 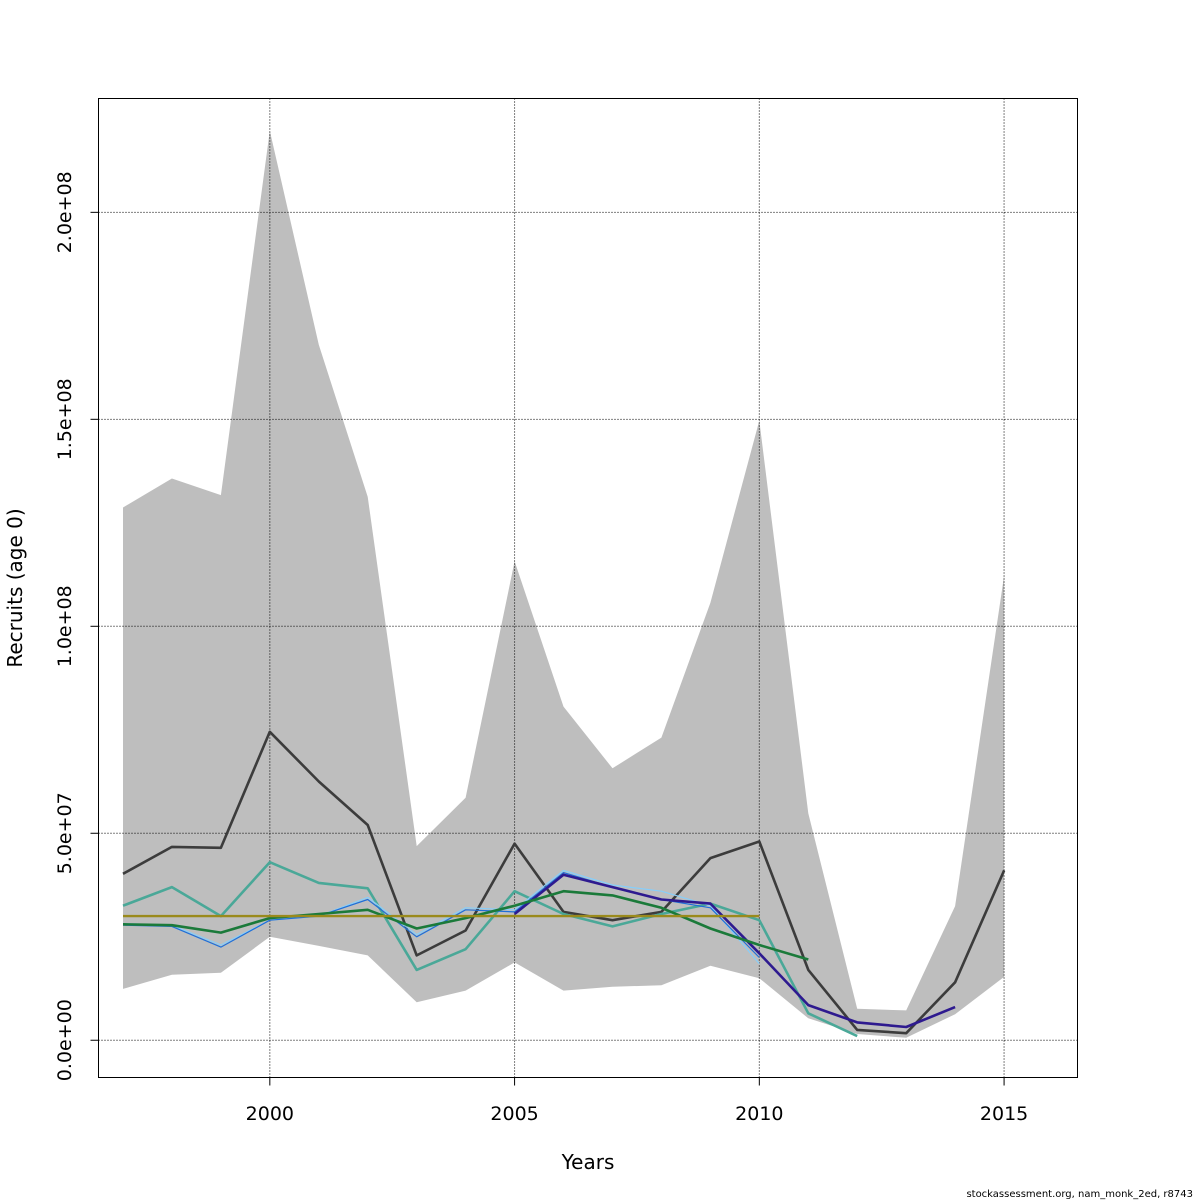 What do you see at coordinates (1004, 1114) in the screenshot?
I see `x-tick-label-3: 2015` at bounding box center [1004, 1114].